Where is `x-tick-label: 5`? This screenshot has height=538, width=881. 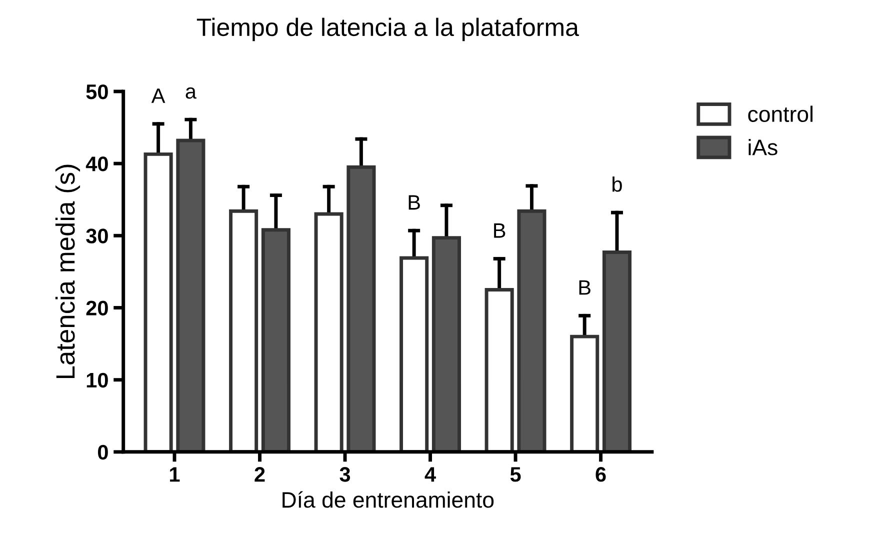 x-tick-label: 5 is located at coordinates (515, 474).